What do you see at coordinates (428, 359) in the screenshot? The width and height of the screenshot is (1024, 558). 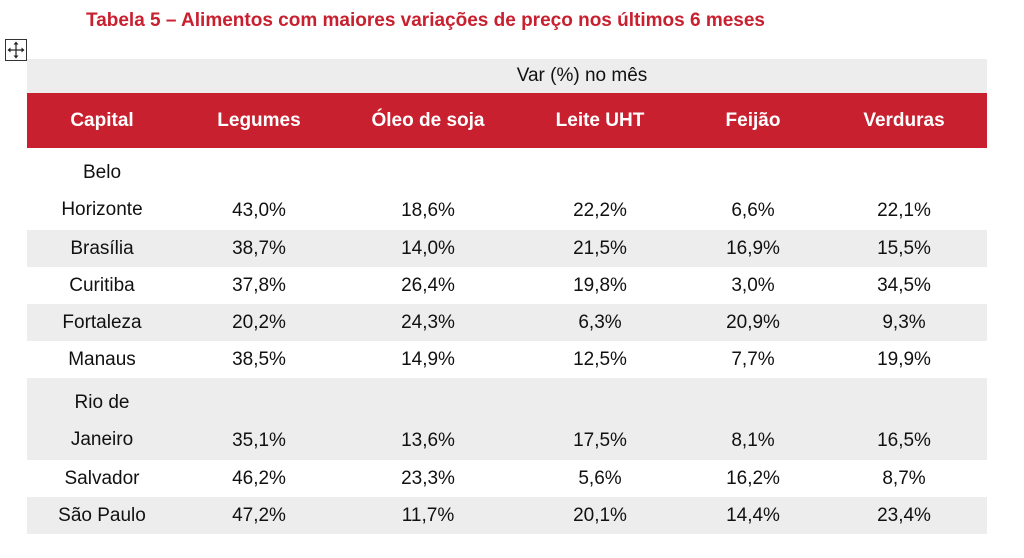 I see `value-cell: 14,9%` at bounding box center [428, 359].